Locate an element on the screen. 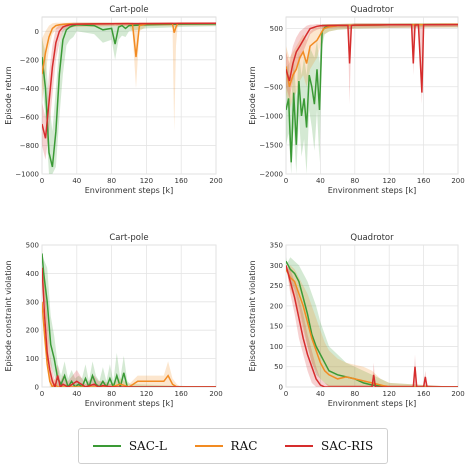 This screenshot has height=466, width=470. y-tick-label: 50 is located at coordinates (278, 367).